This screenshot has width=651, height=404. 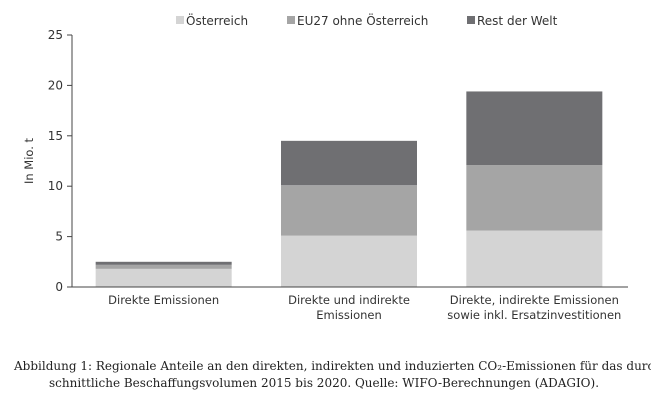 I want to click on y-tick-label: 15, so click(x=55, y=136).